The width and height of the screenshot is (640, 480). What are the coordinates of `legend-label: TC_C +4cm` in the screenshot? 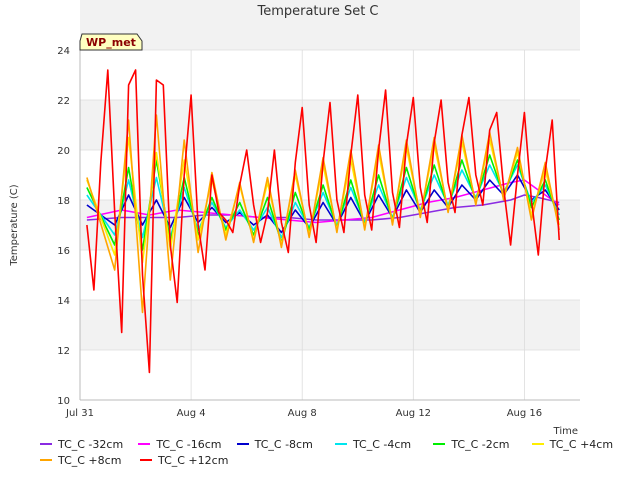 It's located at (581, 444).